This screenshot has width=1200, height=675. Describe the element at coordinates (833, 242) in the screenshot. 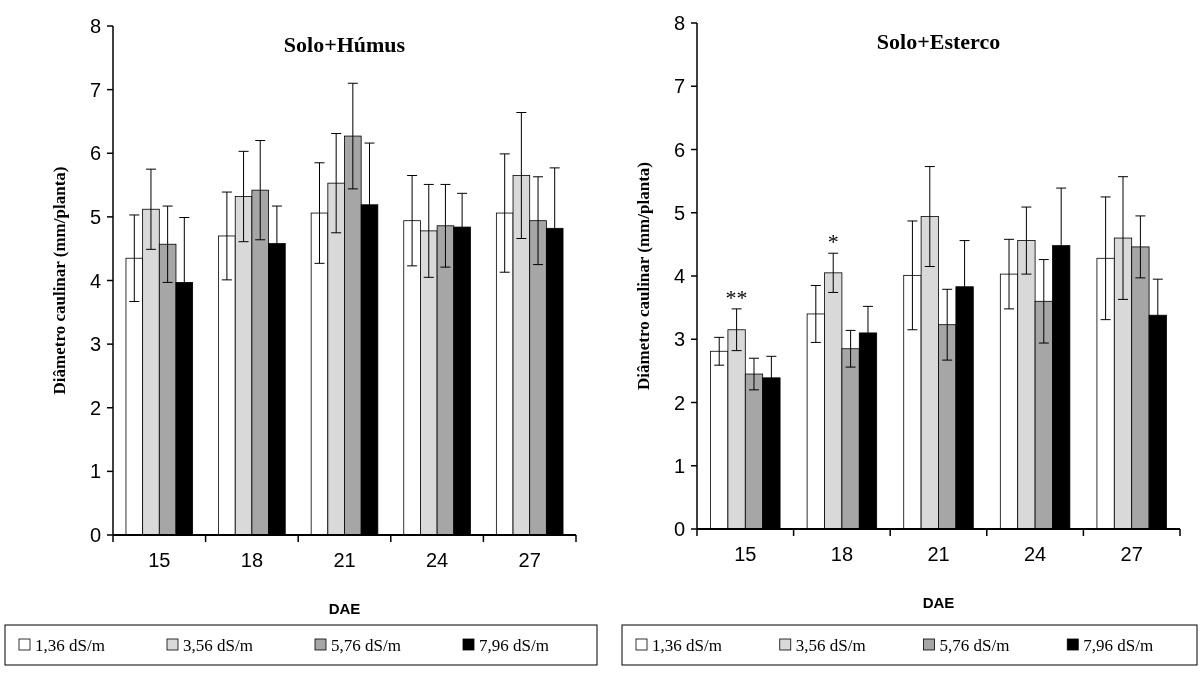

I see `annotation: *` at that location.